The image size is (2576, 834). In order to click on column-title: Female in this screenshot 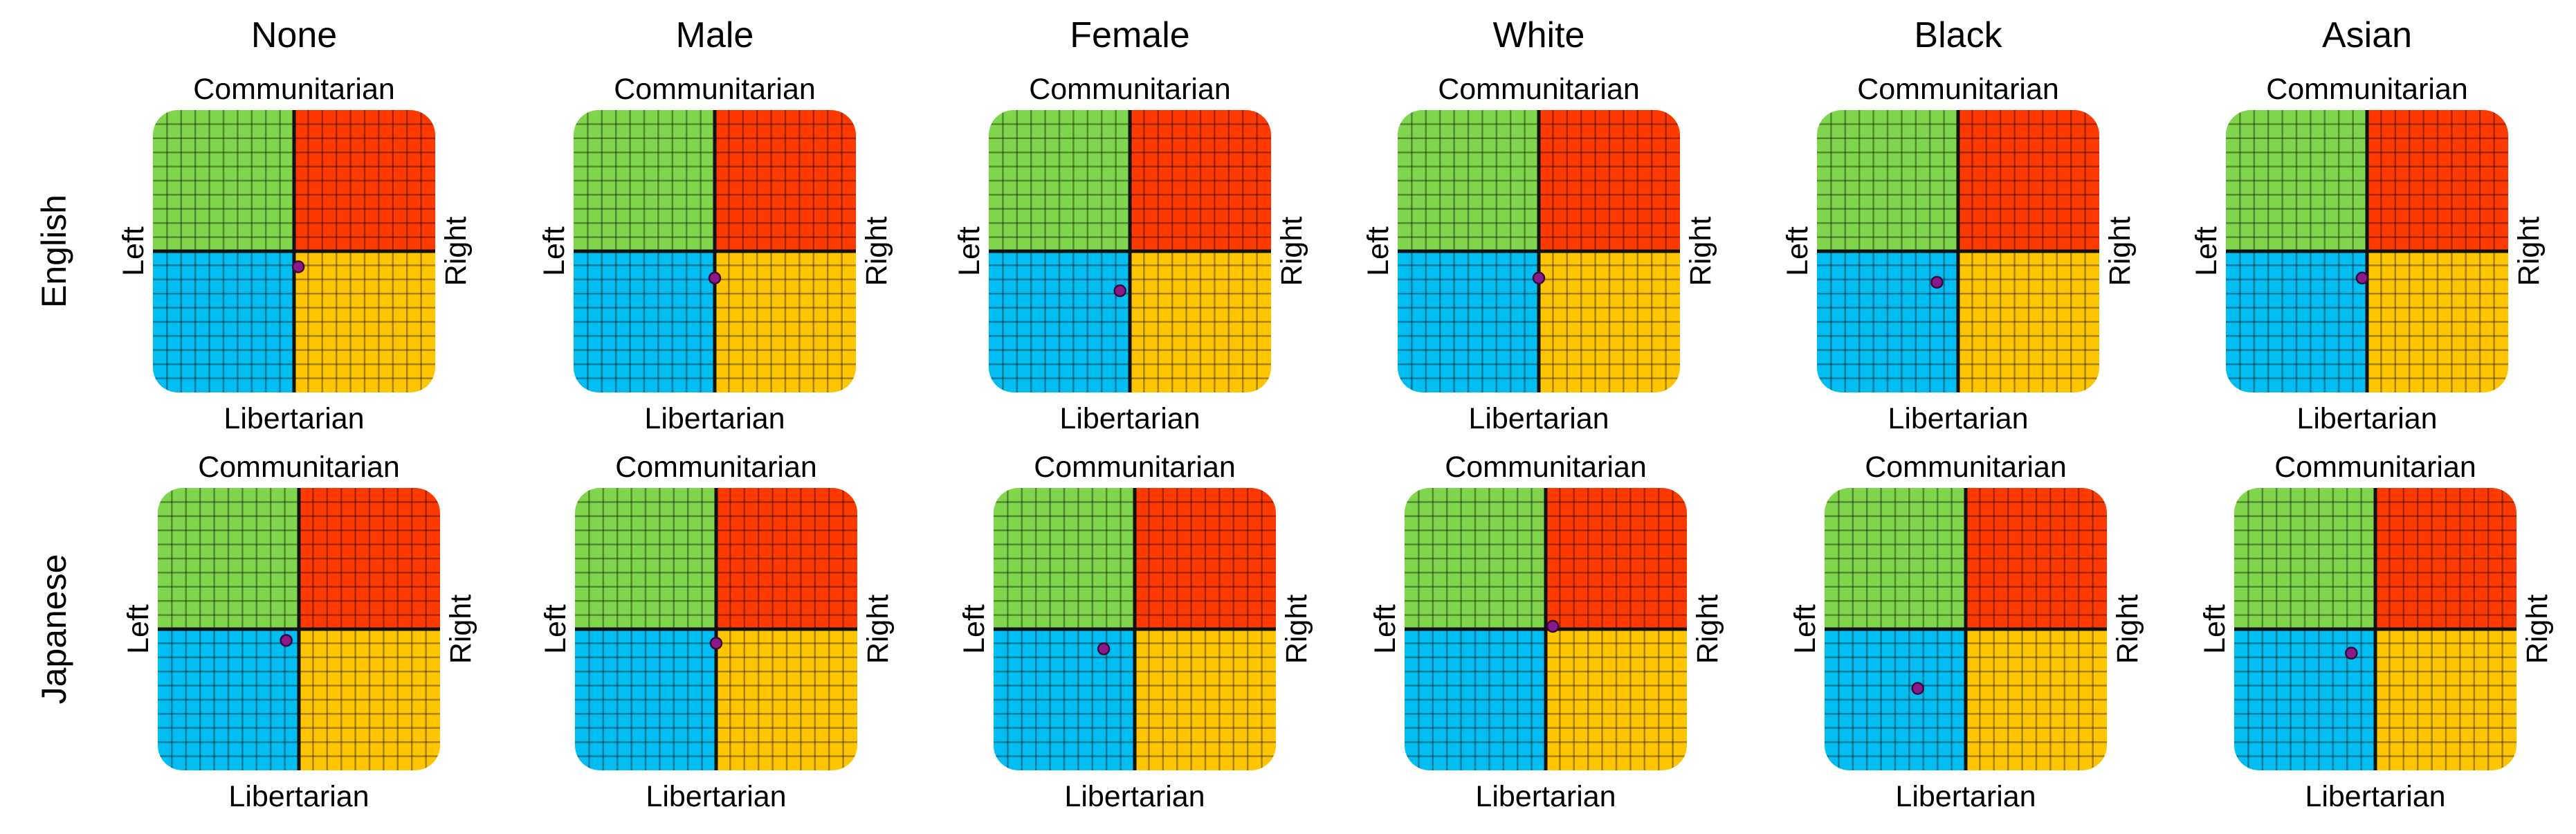, I will do `click(1129, 35)`.